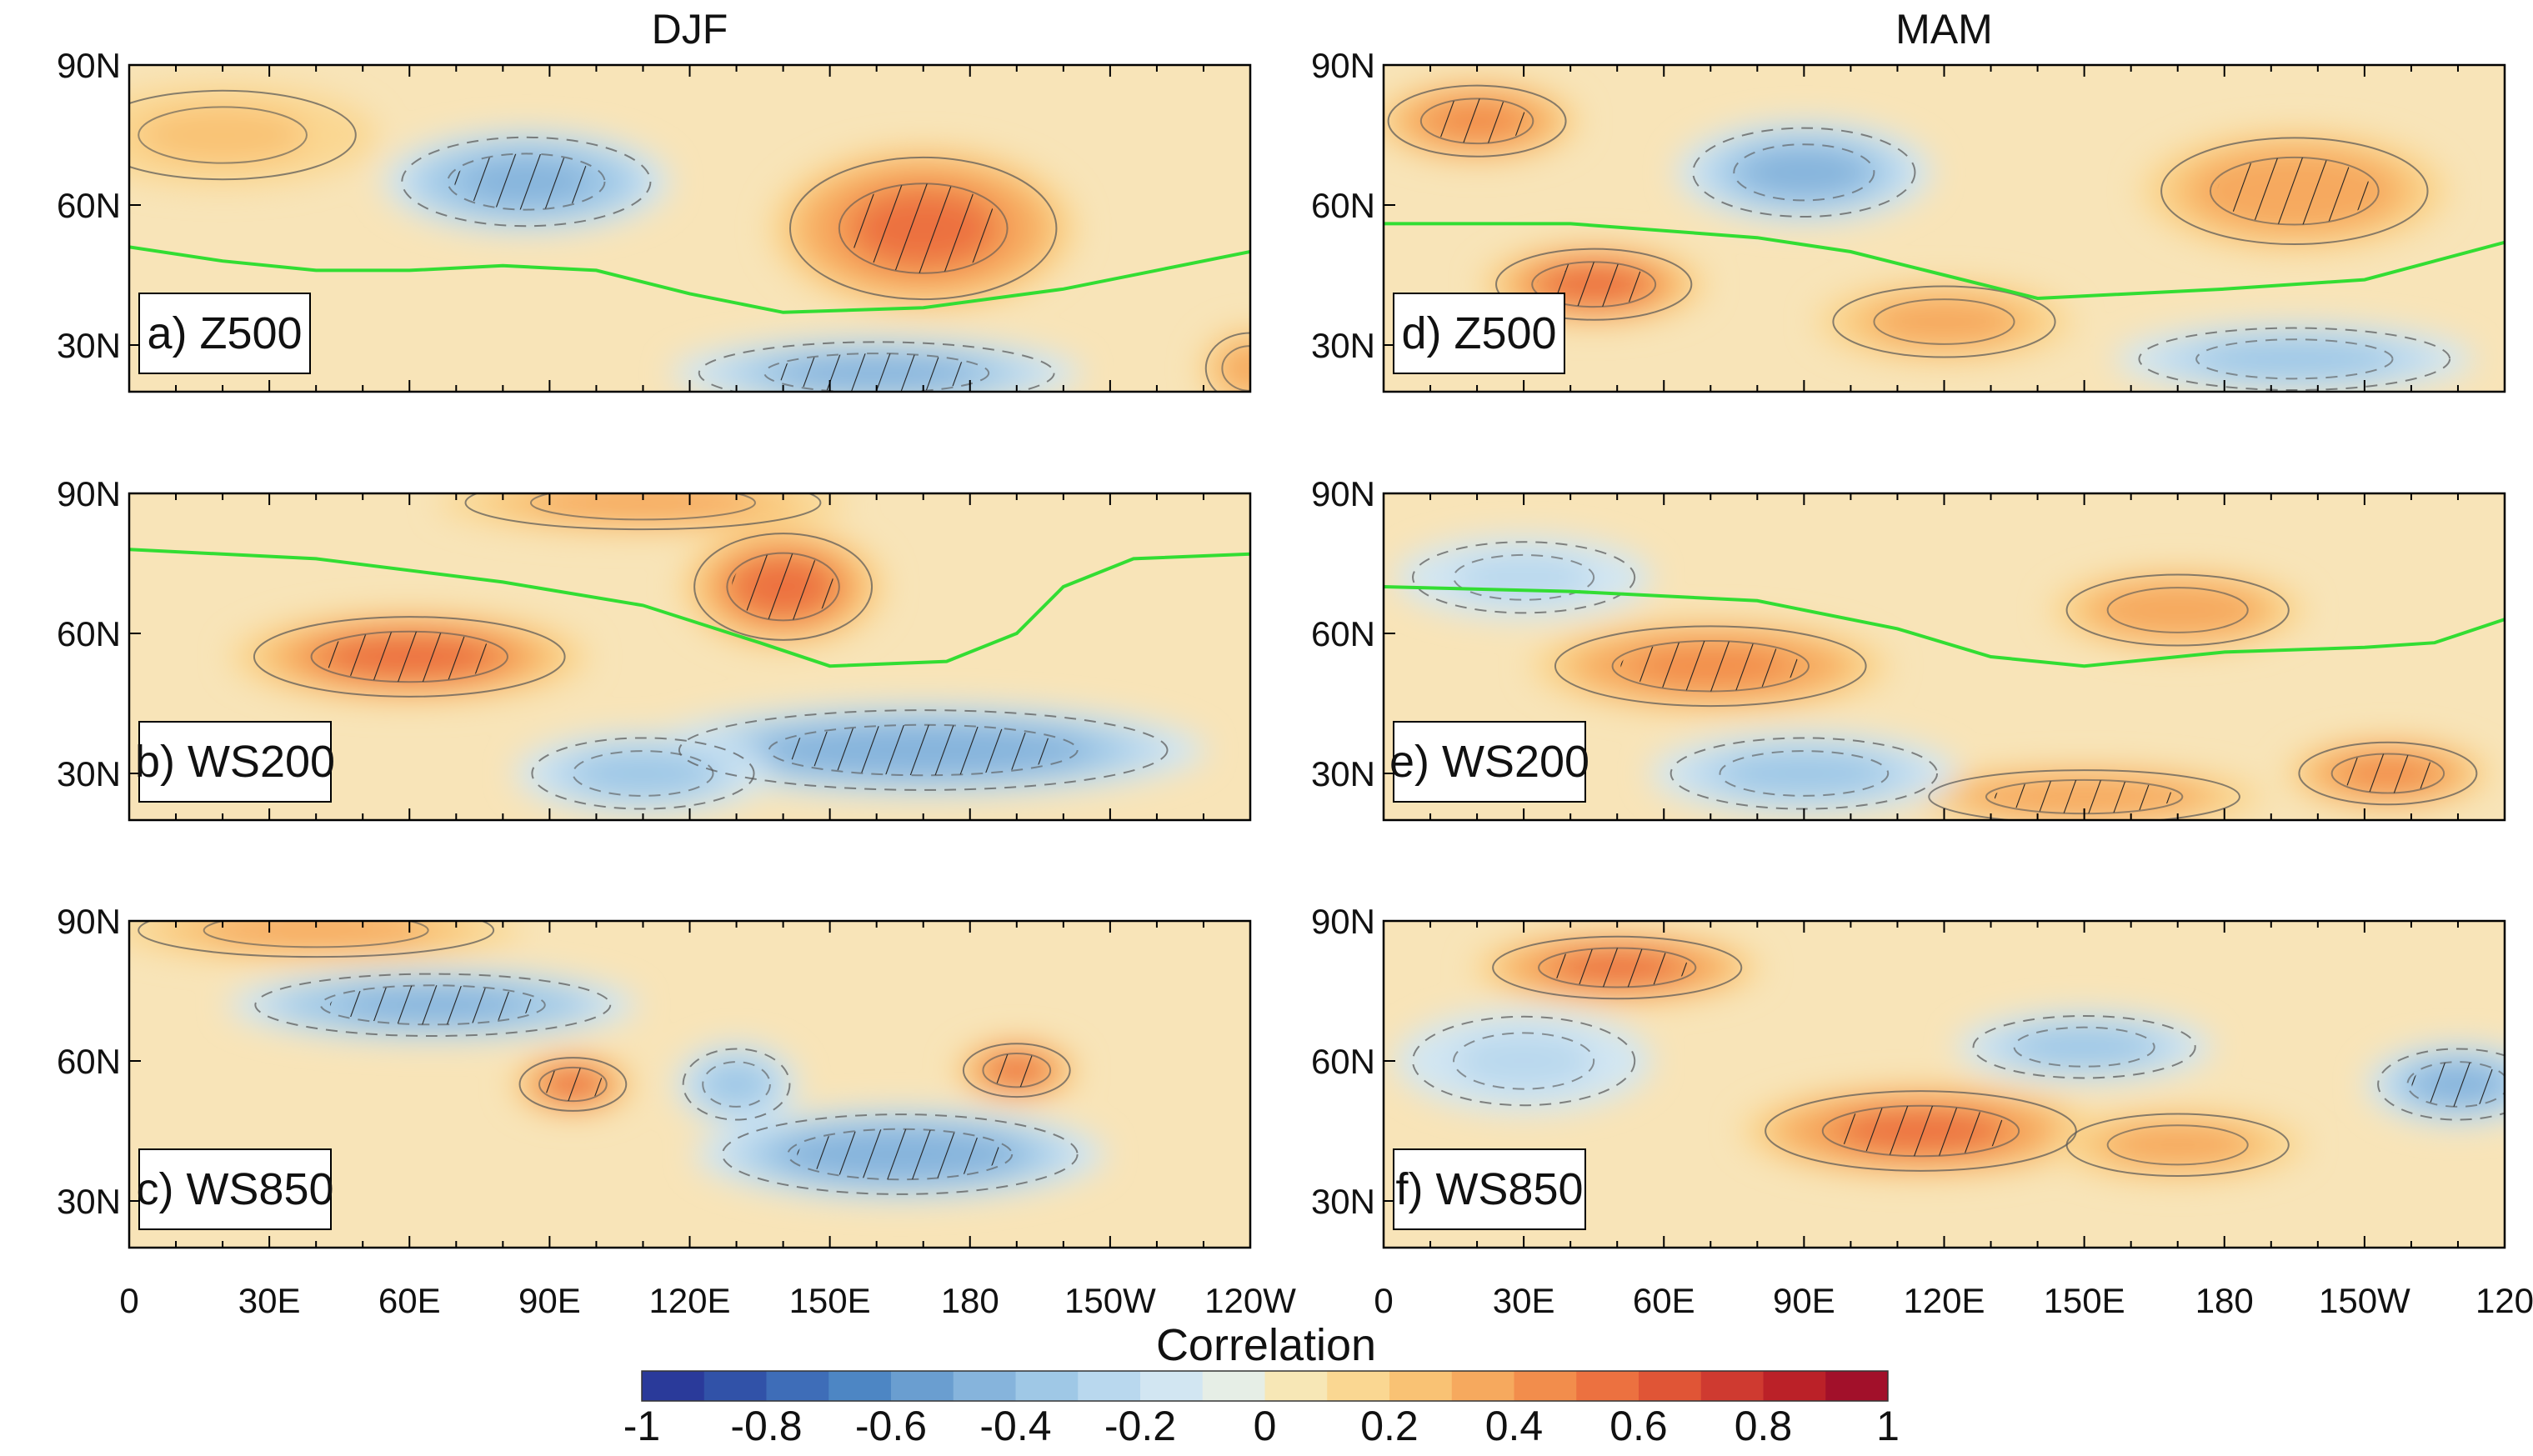 The image size is (2533, 1456). I want to click on colorbar-title: Correlation, so click(1266, 1345).